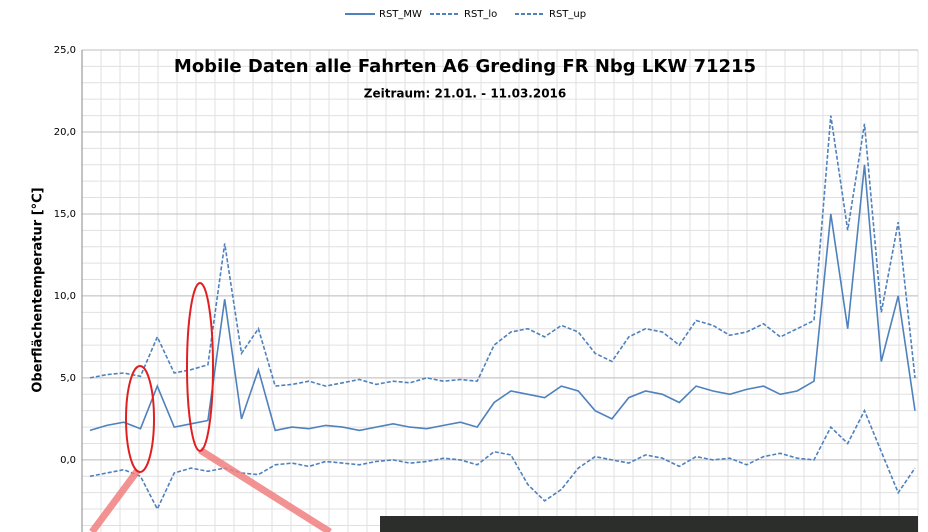 This screenshot has height=532, width=928. I want to click on photo-inset, so click(649, 524).